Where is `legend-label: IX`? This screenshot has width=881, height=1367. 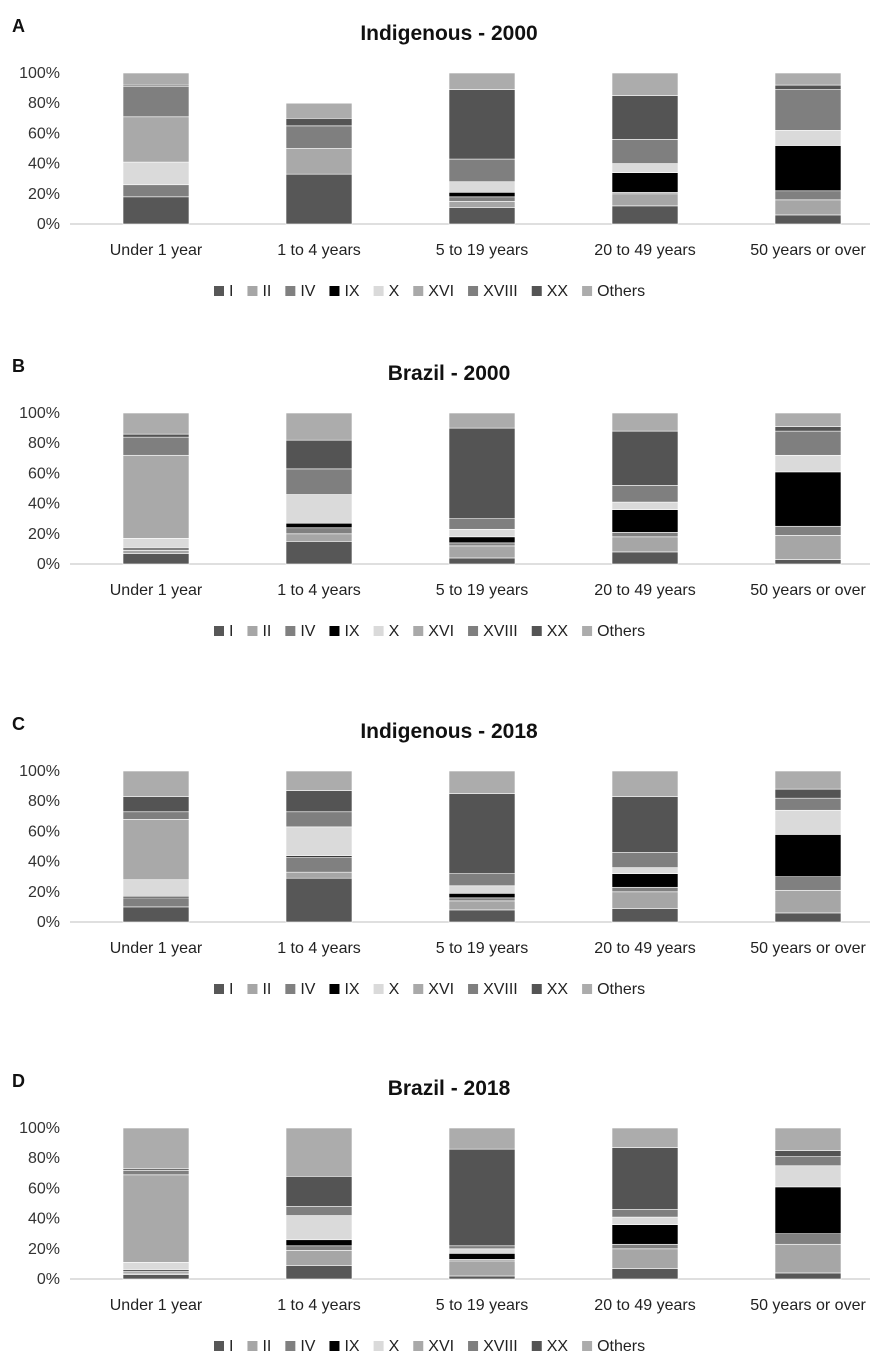 legend-label: IX is located at coordinates (351, 1346).